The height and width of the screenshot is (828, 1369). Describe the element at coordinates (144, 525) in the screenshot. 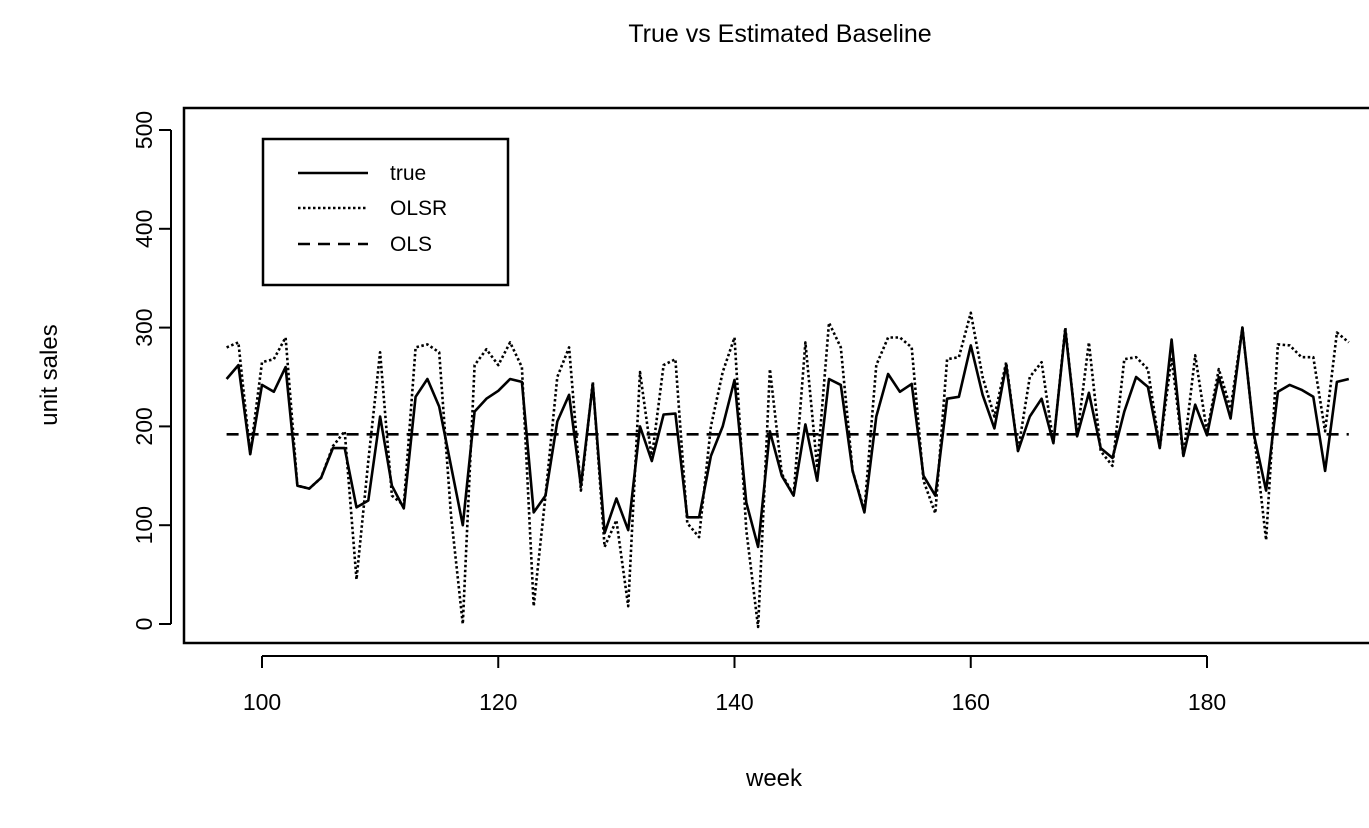

I see `y-tick-label: 100` at that location.